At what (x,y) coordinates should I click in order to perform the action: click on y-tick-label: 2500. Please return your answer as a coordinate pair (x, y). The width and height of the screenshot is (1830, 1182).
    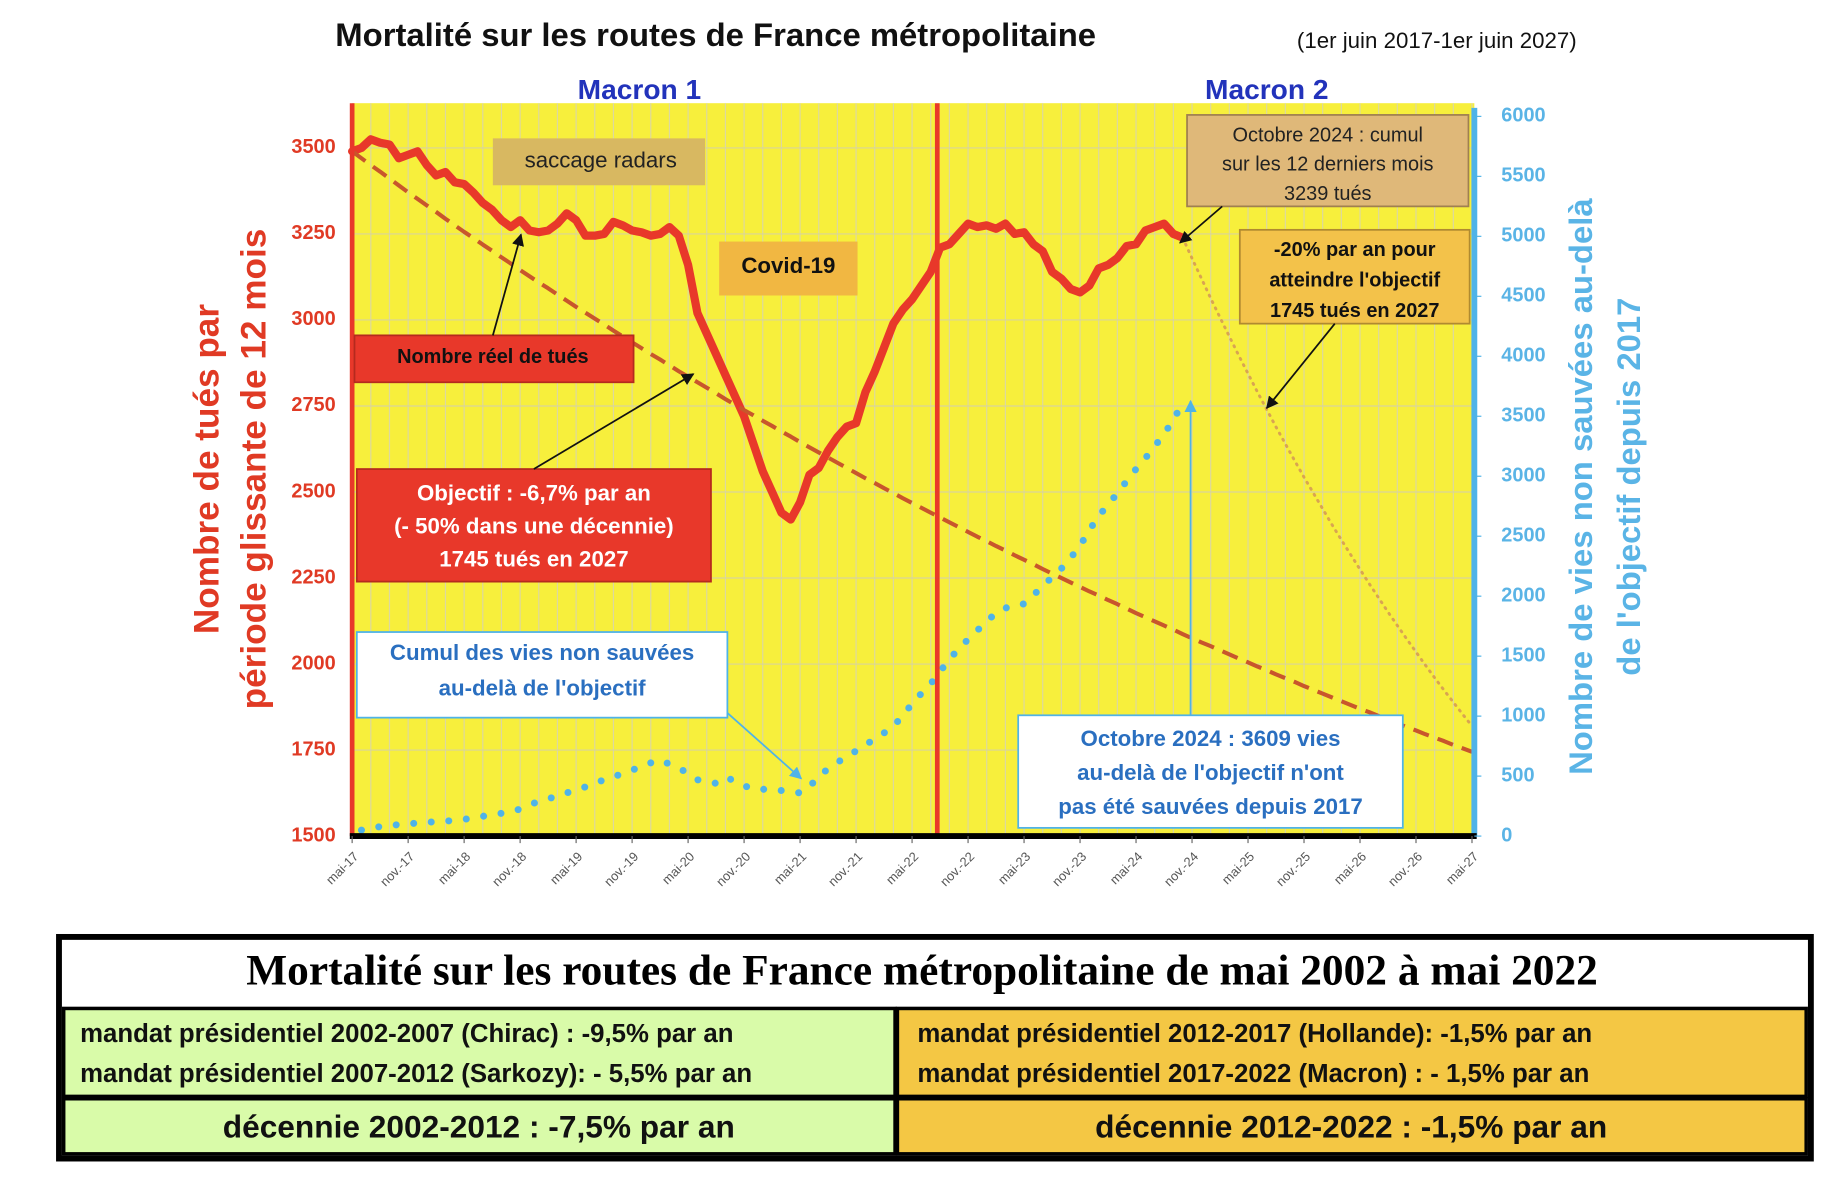
    Looking at the image, I should click on (313, 491).